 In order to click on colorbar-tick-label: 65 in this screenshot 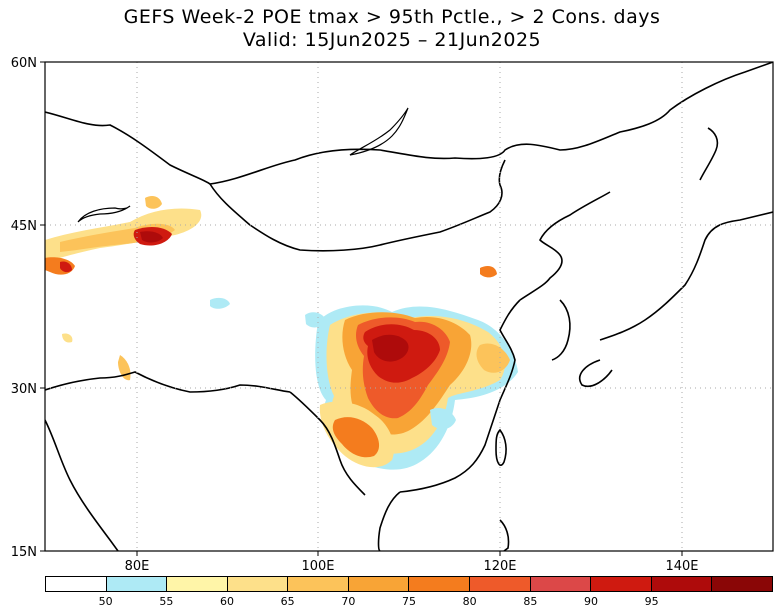, I will do `click(287, 601)`.